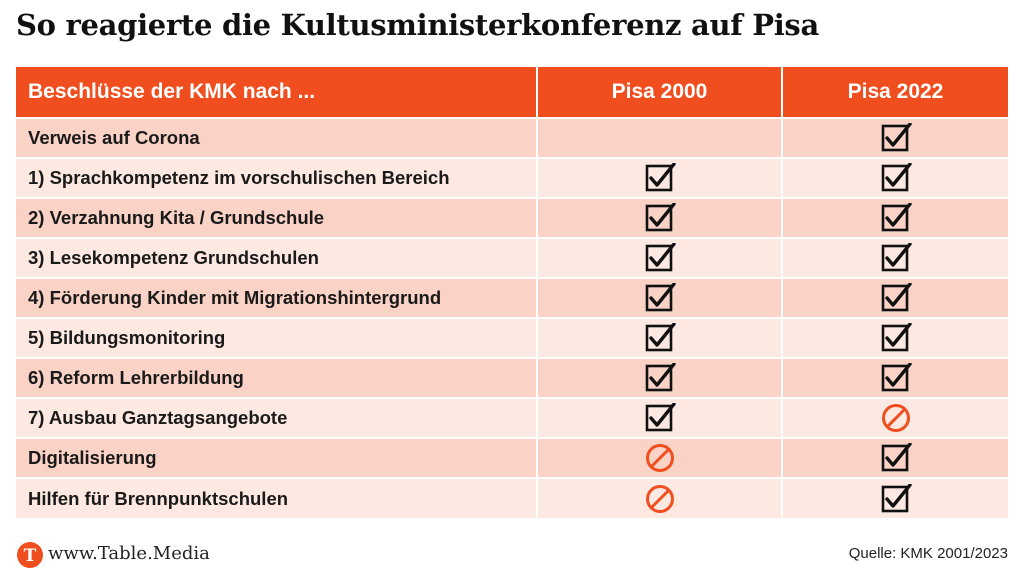  Describe the element at coordinates (276, 497) in the screenshot. I see `row-label: Hilfen für Brennpunktschulen` at that location.